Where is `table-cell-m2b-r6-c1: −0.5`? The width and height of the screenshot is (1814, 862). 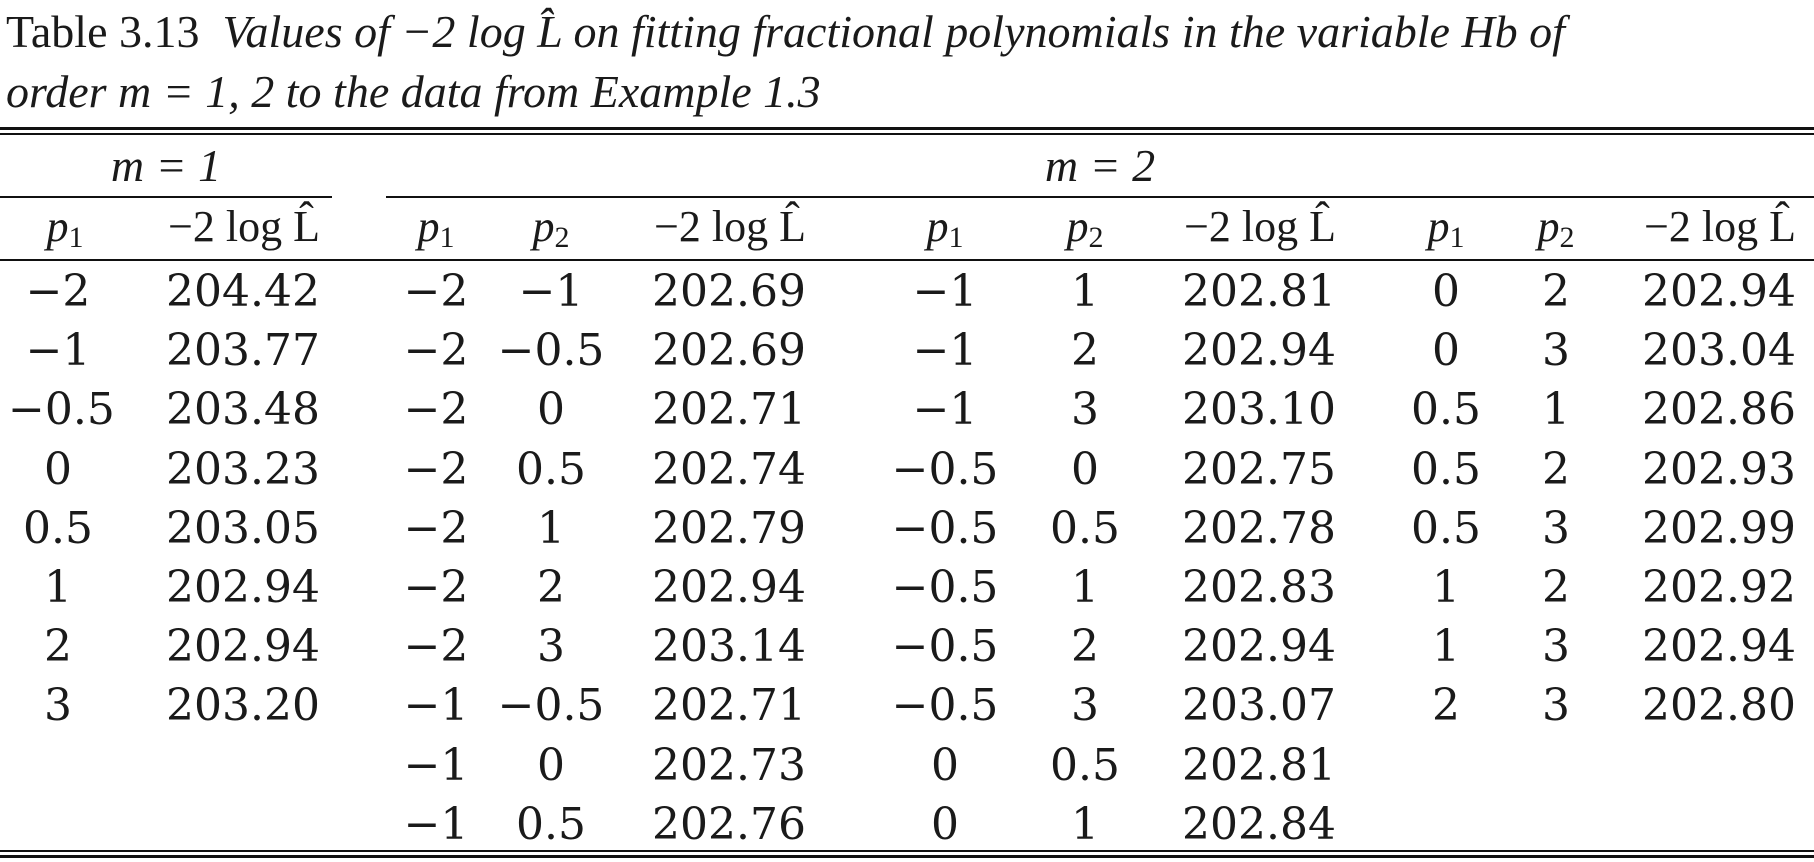 table-cell-m2b-r6-c1: −0.5 is located at coordinates (945, 587).